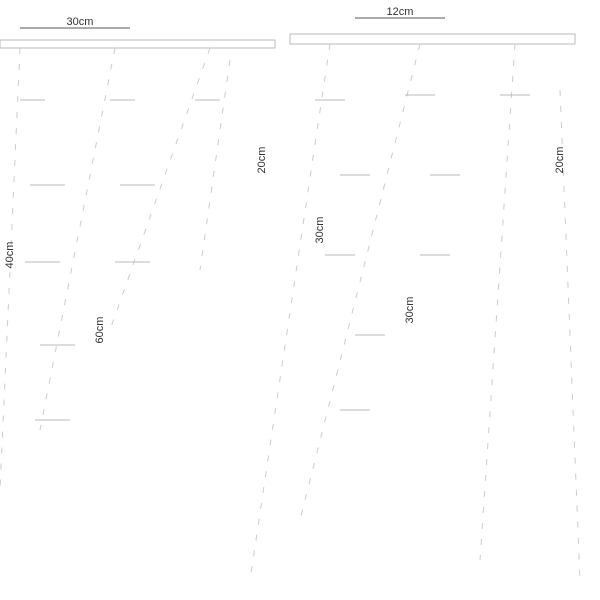 Image resolution: width=600 pixels, height=600 pixels. What do you see at coordinates (100, 330) in the screenshot?
I see `dimension-label: 60cm` at bounding box center [100, 330].